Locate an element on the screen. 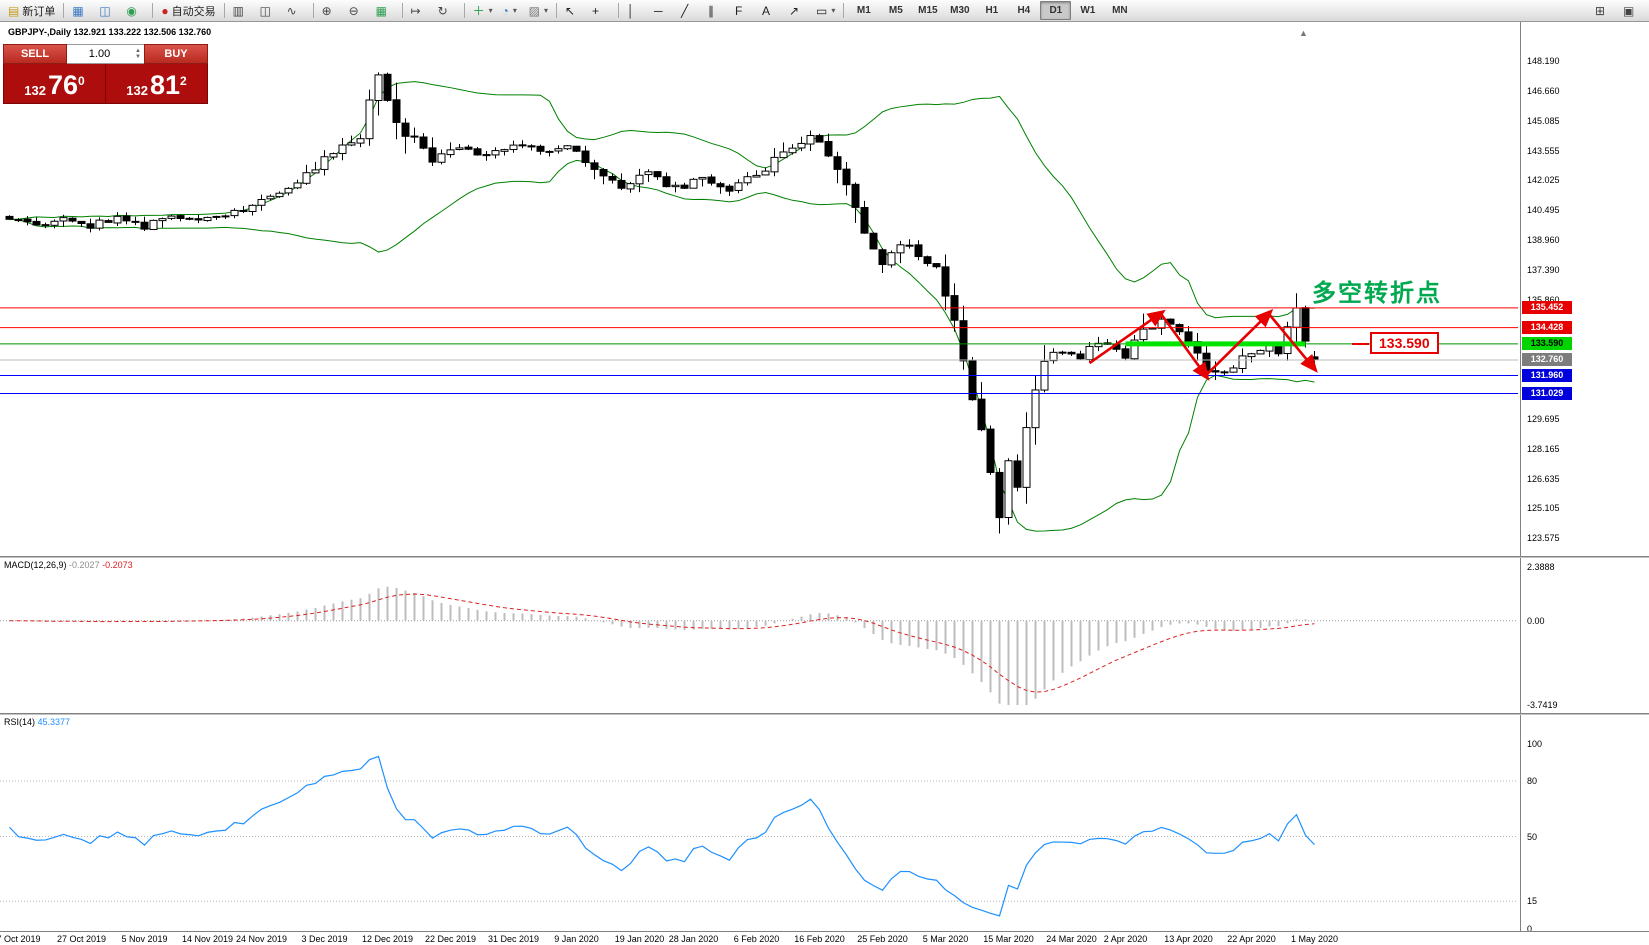 The image size is (1649, 945). auto-scroll-icon: ↻ is located at coordinates (447, 11).